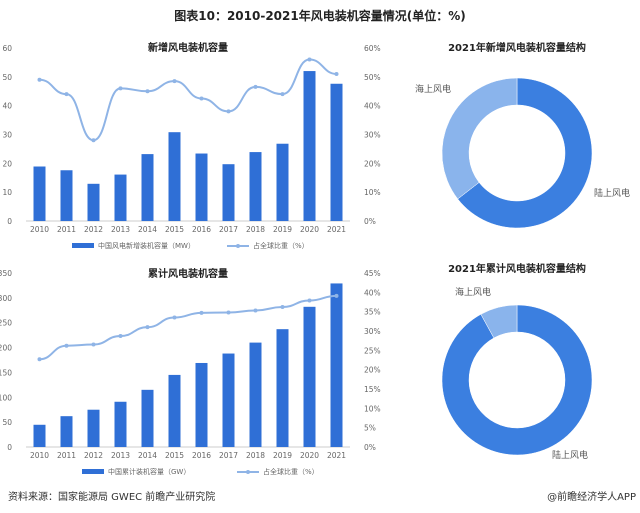  What do you see at coordinates (188, 273) in the screenshot?
I see `chart-title: 累计风电装机容量` at bounding box center [188, 273].